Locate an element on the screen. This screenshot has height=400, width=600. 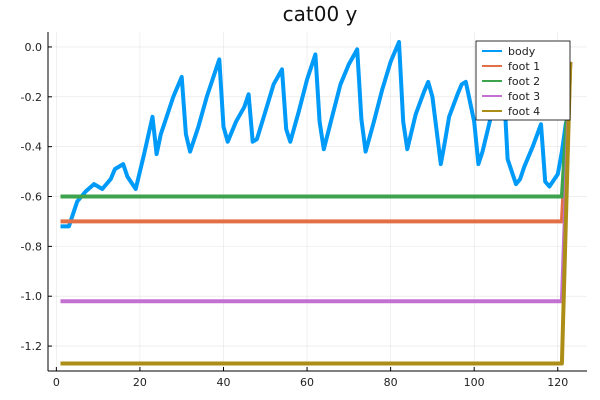
legend: body foot 1 foot 2 foot 3 foot 4 is located at coordinates (523, 80).